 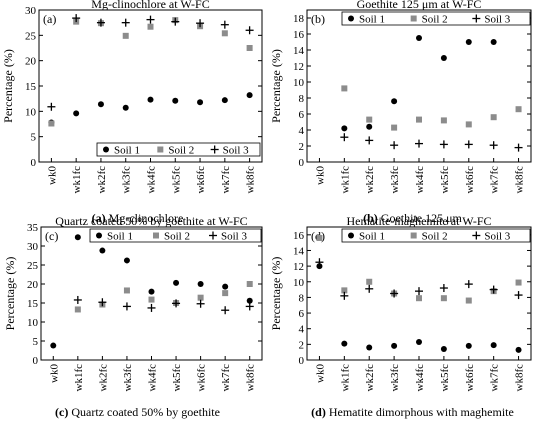 What do you see at coordinates (145, 412) in the screenshot?
I see `caption-c-text: Quartz coated 50% by goethite` at bounding box center [145, 412].